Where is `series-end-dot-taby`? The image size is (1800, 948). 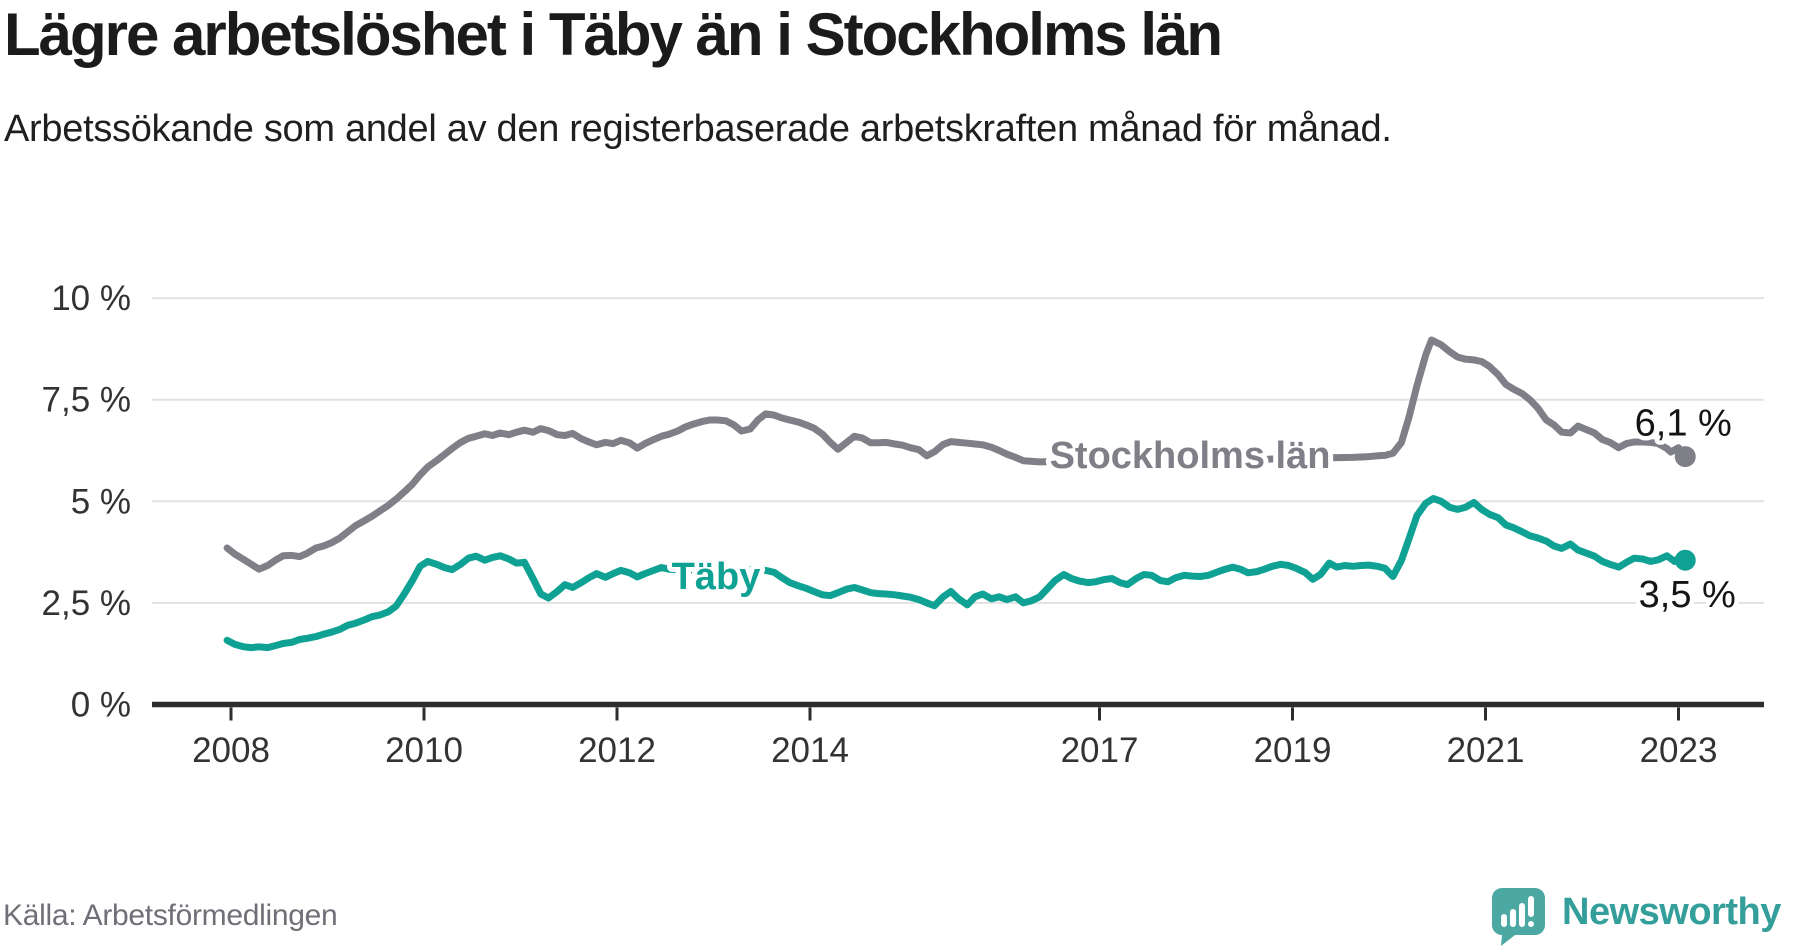
series-end-dot-taby is located at coordinates (1685, 560).